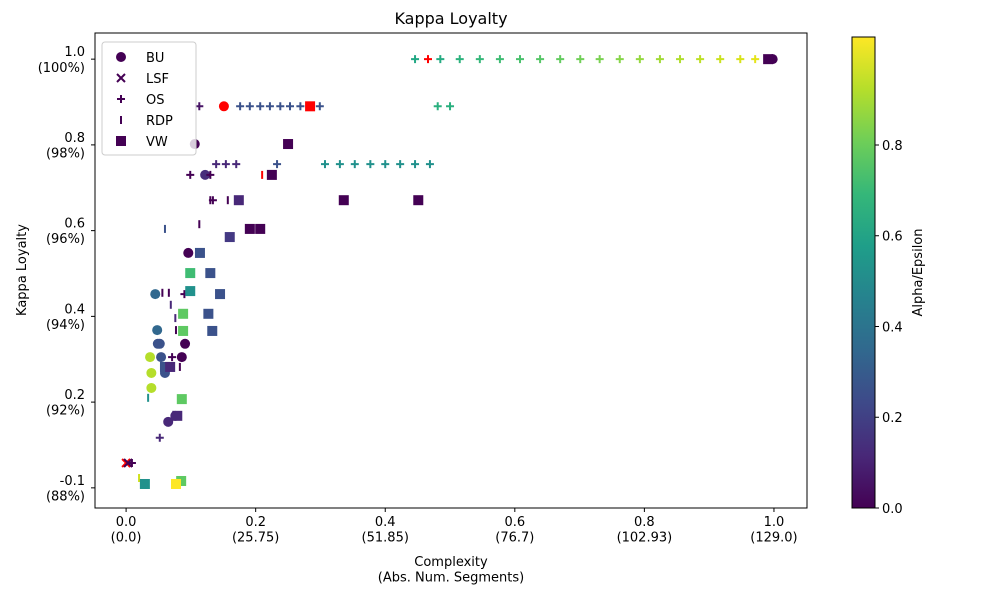  What do you see at coordinates (892, 327) in the screenshot?
I see `colorbar-tick-label: 0.4` at bounding box center [892, 327].